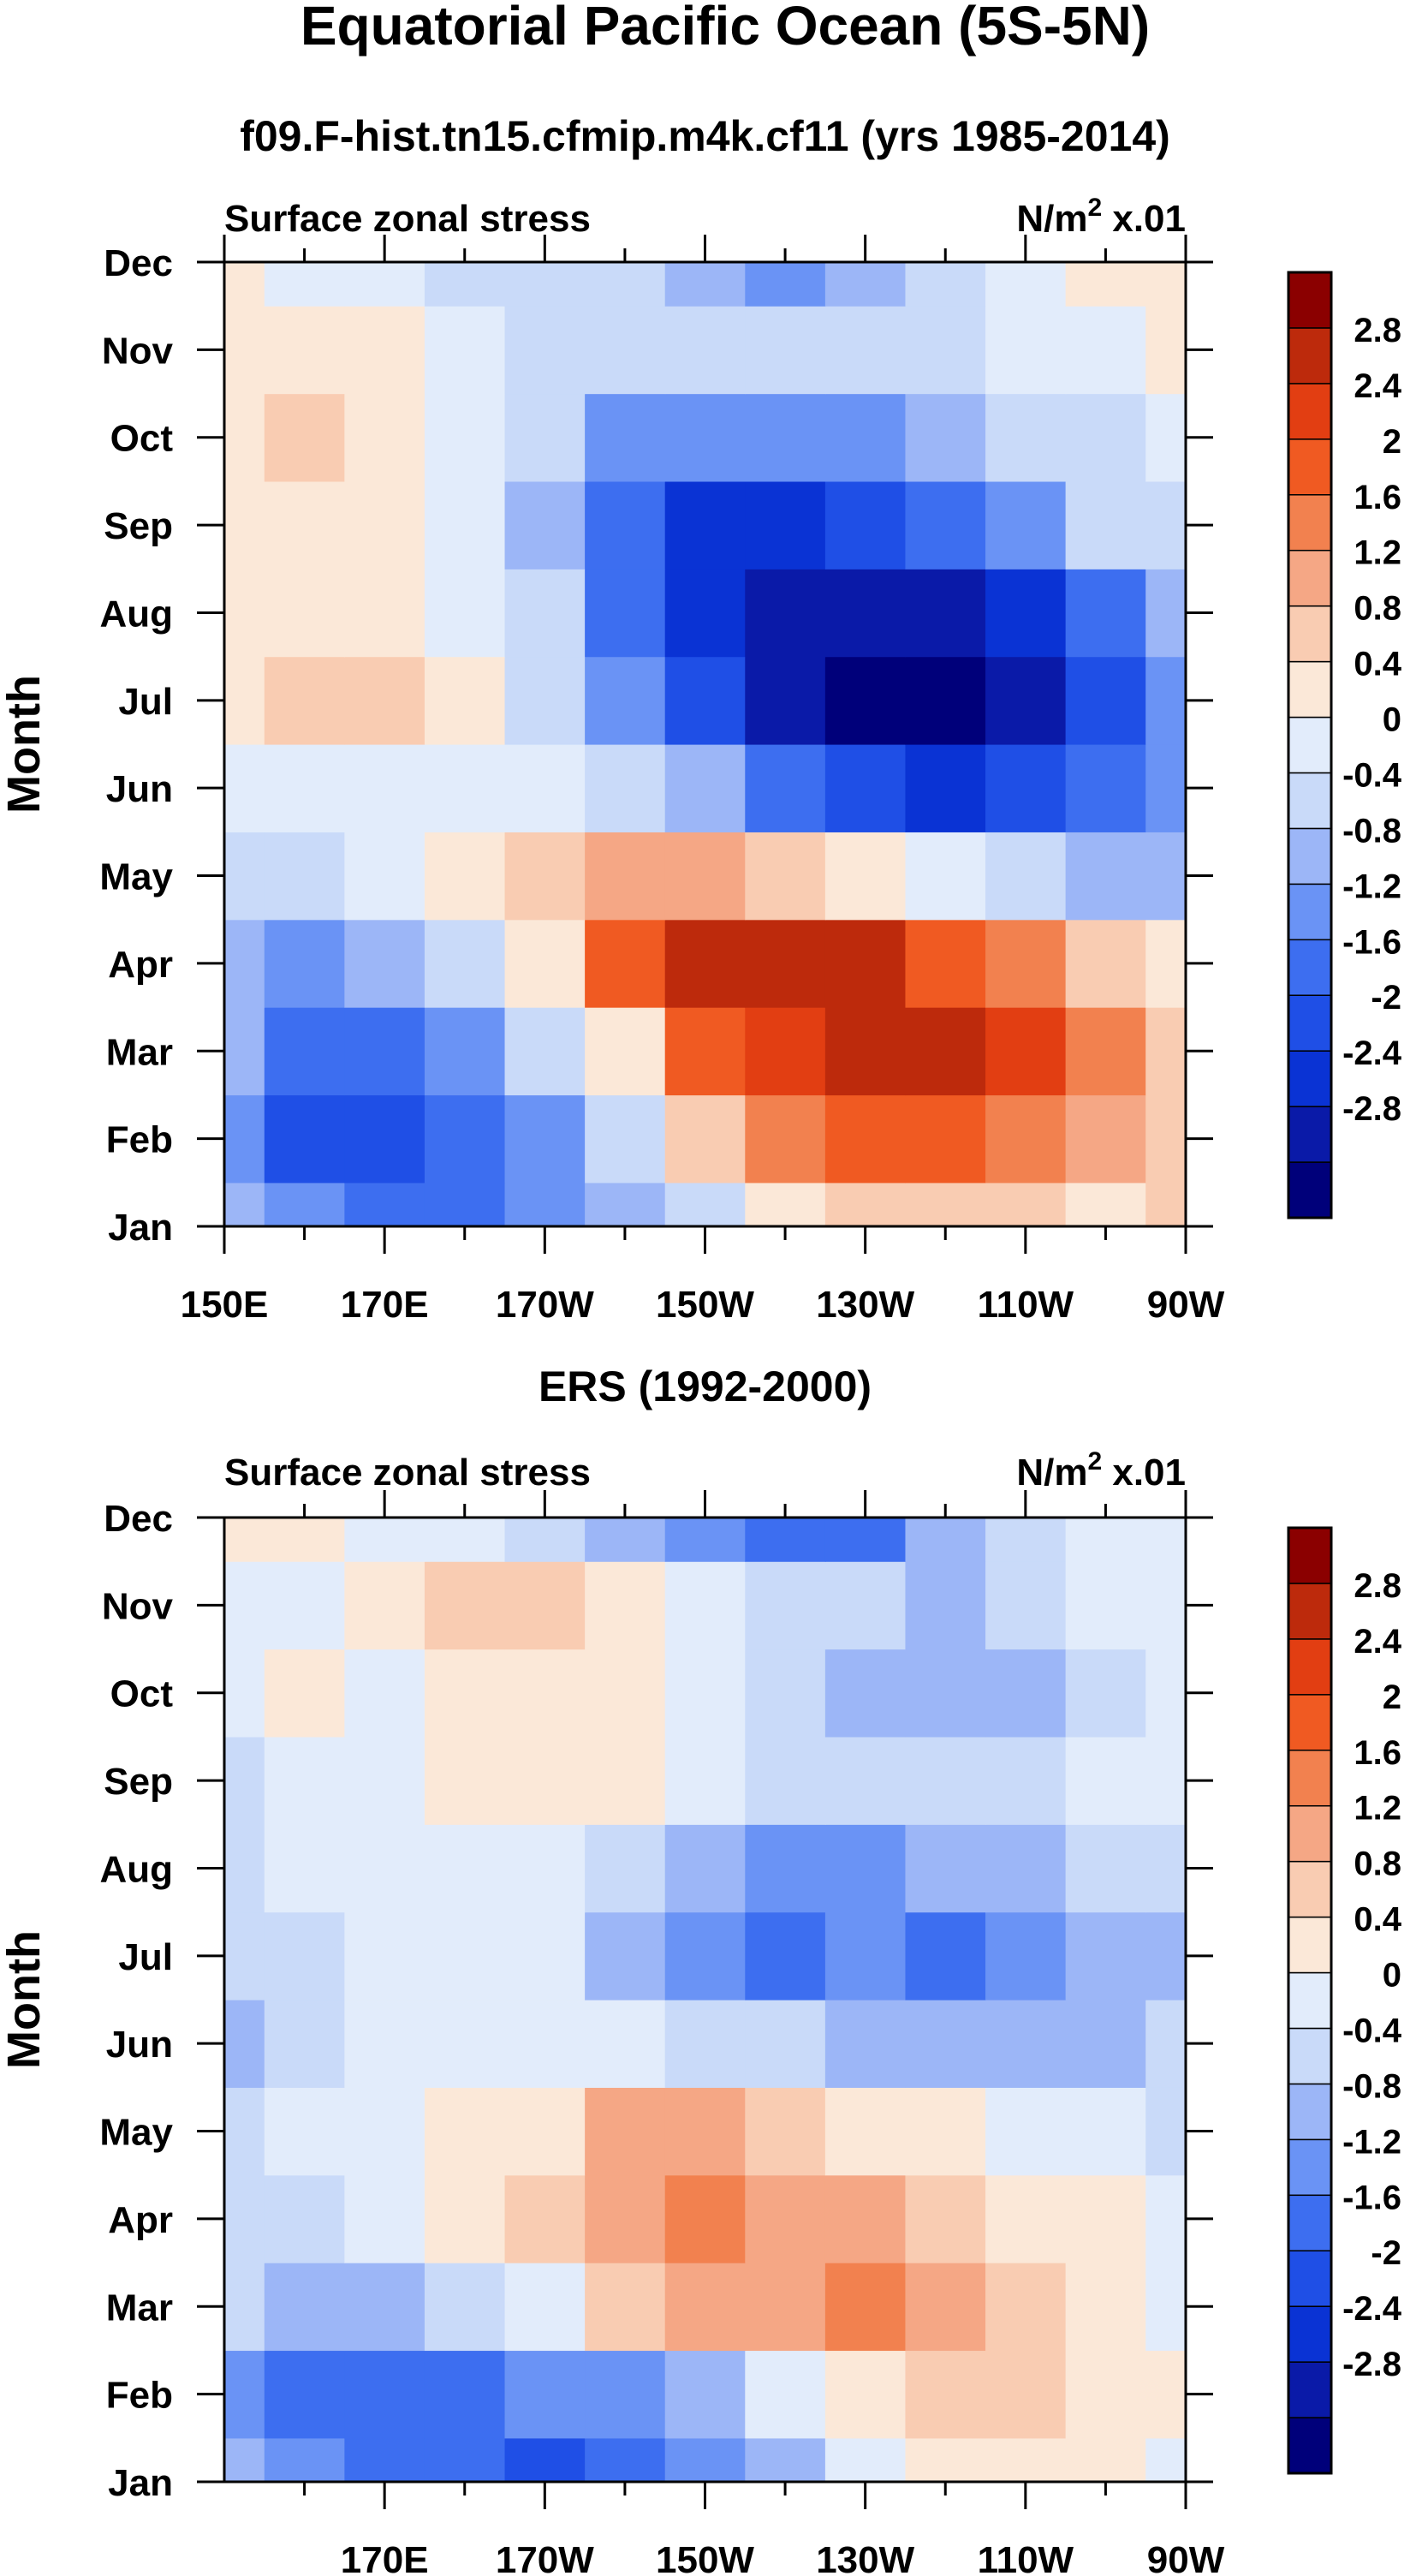 The width and height of the screenshot is (1428, 2576). What do you see at coordinates (865, 1305) in the screenshot?
I see `x-tick-label: 130W` at bounding box center [865, 1305].